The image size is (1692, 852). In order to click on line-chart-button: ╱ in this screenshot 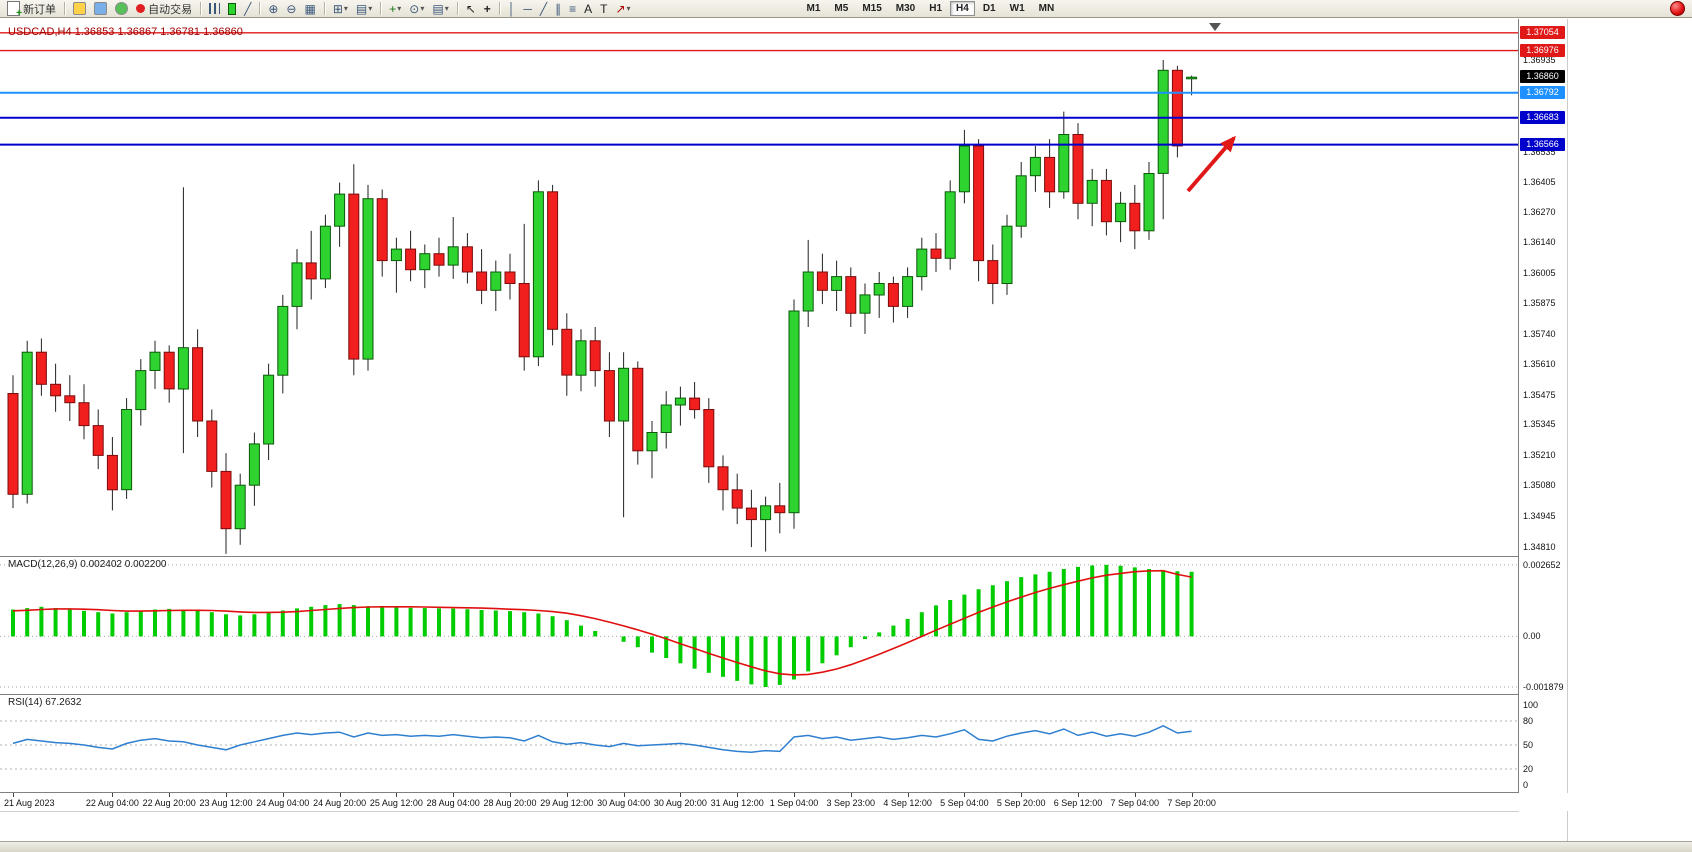, I will do `click(247, 9)`.